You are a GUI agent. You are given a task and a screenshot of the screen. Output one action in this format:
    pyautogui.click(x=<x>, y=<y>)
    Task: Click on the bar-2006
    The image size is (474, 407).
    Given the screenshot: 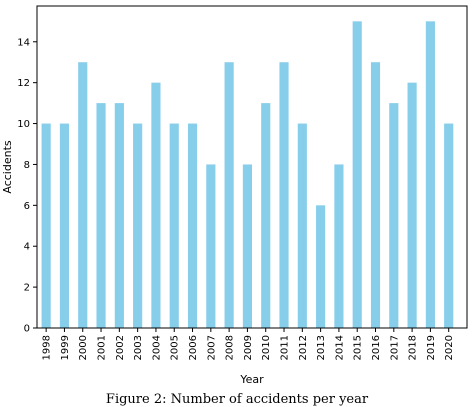 What is the action you would take?
    pyautogui.click(x=192, y=225)
    